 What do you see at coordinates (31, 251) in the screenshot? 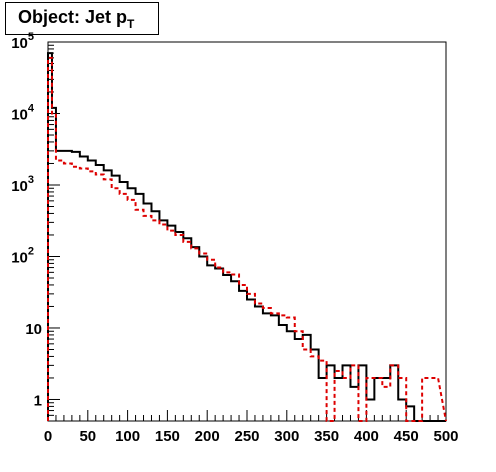
I see `y-tick-exponent: 2` at bounding box center [31, 251].